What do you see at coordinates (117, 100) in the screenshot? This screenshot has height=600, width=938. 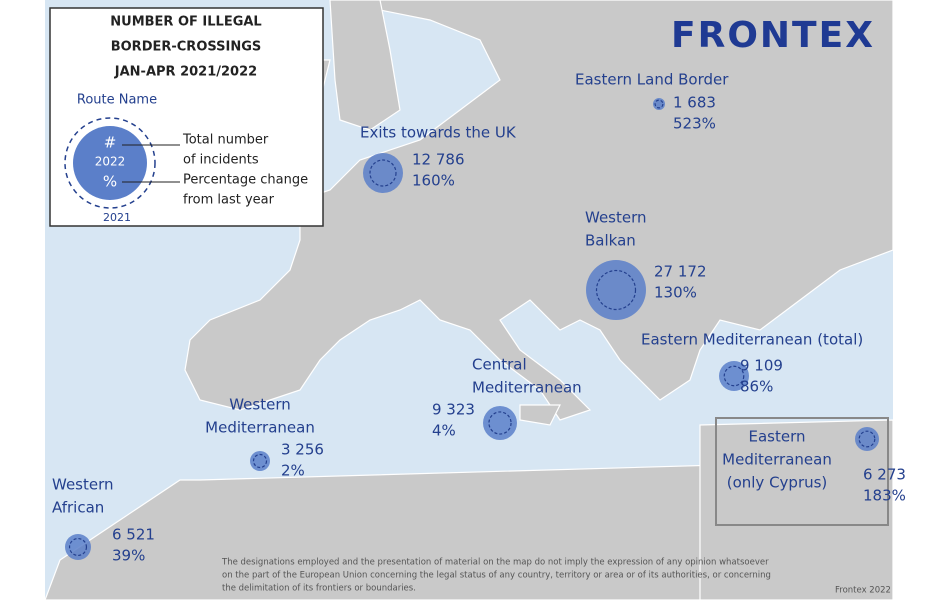 I see `legend-route-name: Route Name` at bounding box center [117, 100].